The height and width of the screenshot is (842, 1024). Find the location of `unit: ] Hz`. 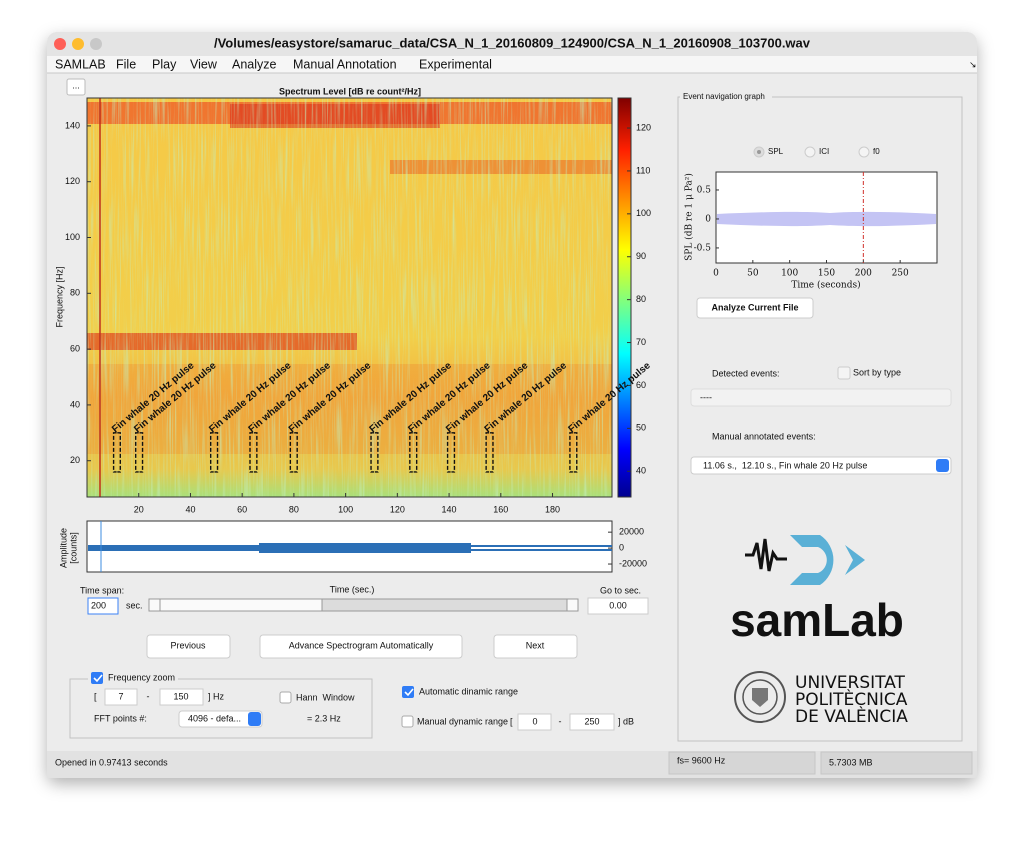

unit: ] Hz is located at coordinates (216, 696).